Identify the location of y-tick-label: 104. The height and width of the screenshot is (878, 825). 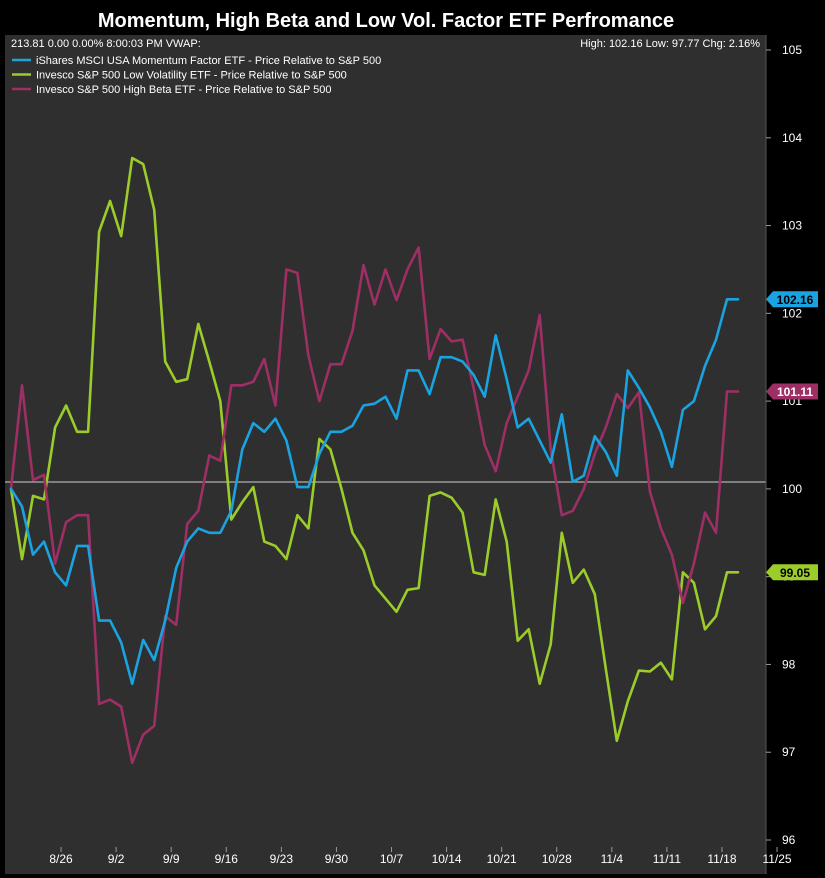
(792, 138).